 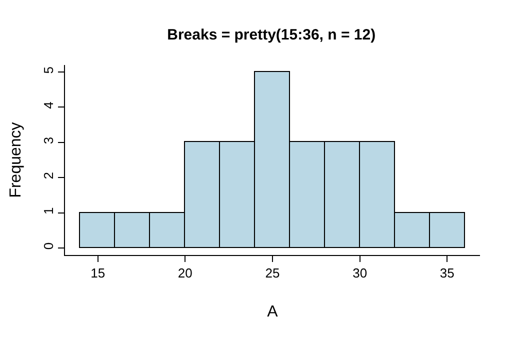 What do you see at coordinates (48, 246) in the screenshot?
I see `y-tick-label: 0` at bounding box center [48, 246].